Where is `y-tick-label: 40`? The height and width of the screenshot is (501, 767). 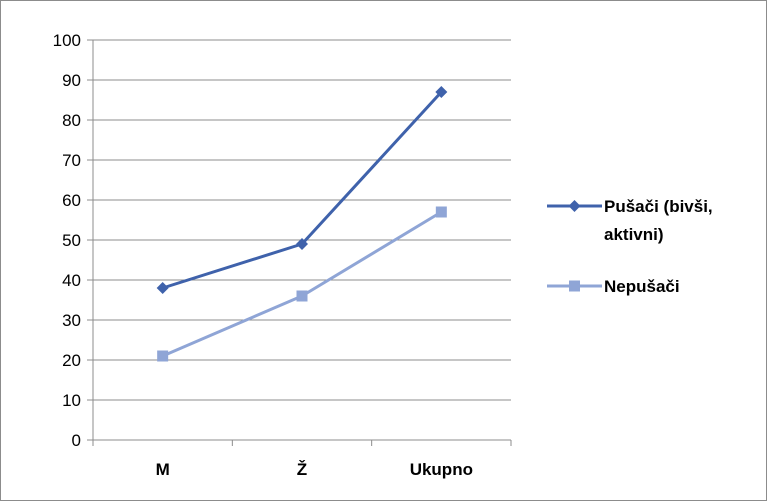
y-tick-label: 40 is located at coordinates (71, 280).